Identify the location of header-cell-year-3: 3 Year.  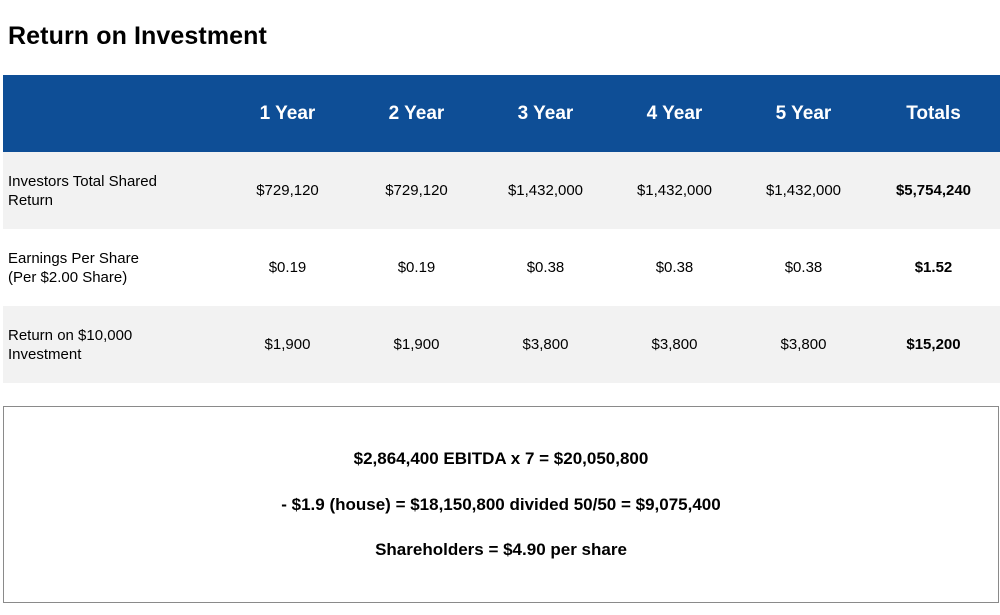
(545, 113).